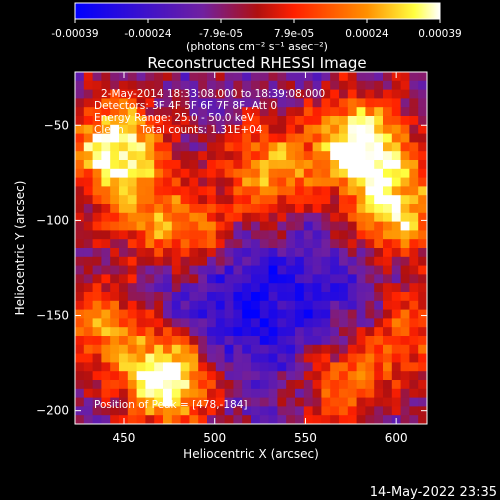 This screenshot has height=500, width=500. I want to click on chart-title: Reconstructed RHESSI Image, so click(256, 63).